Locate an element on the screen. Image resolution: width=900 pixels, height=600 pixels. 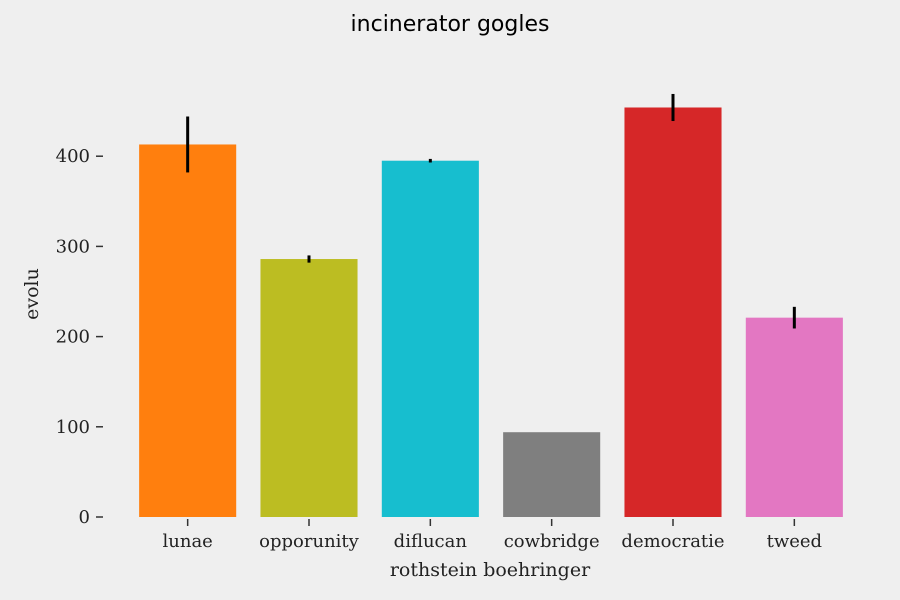
bar-diflucan is located at coordinates (430, 338).